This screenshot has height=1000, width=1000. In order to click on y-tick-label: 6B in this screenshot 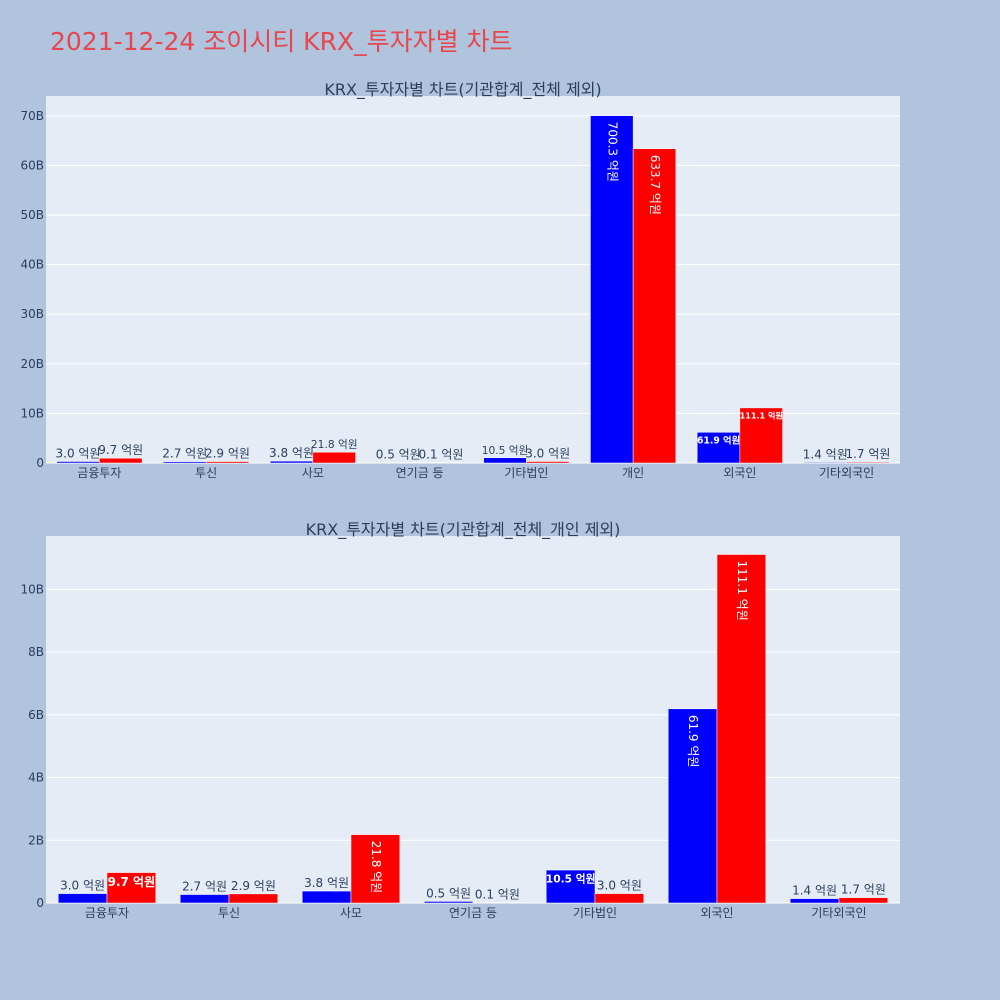, I will do `click(36, 715)`.